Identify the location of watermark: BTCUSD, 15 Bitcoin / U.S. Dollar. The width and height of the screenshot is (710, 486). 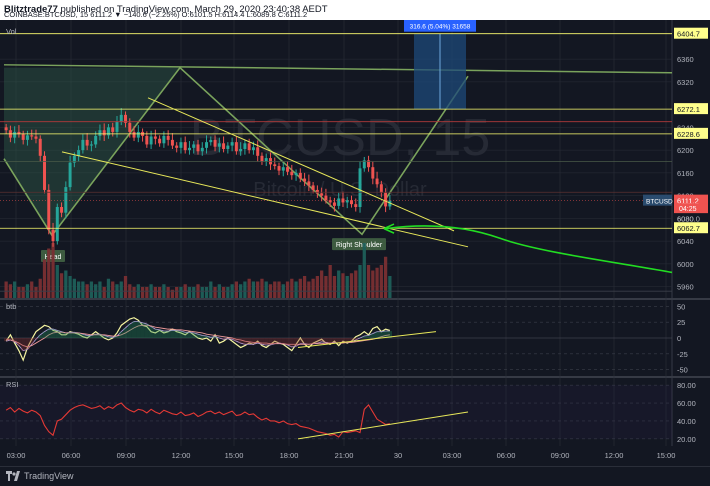
(340, 155).